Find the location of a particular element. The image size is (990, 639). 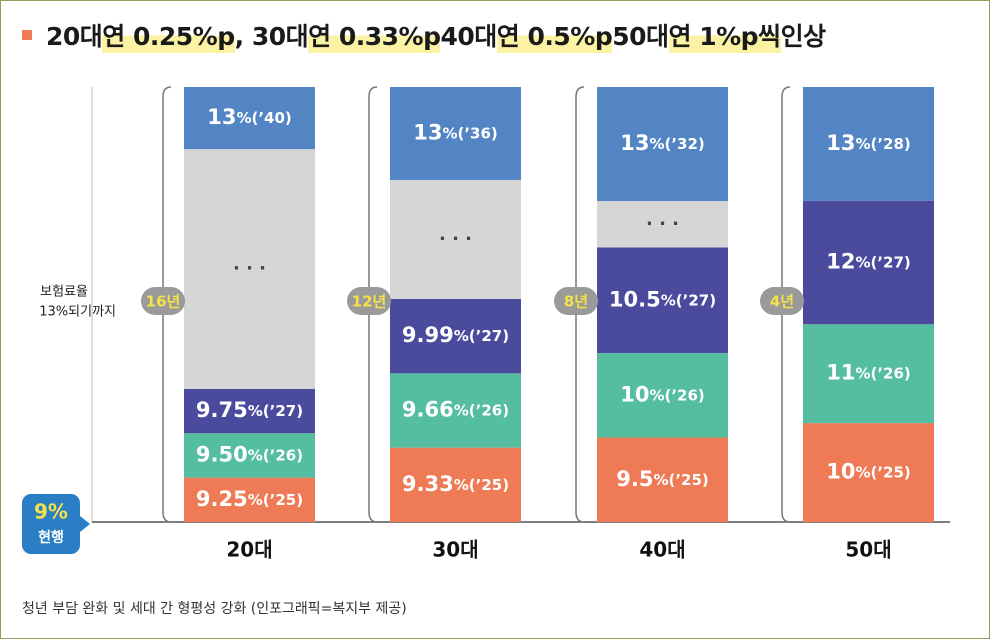

current-rate-badge-pointer is located at coordinates (85, 524).